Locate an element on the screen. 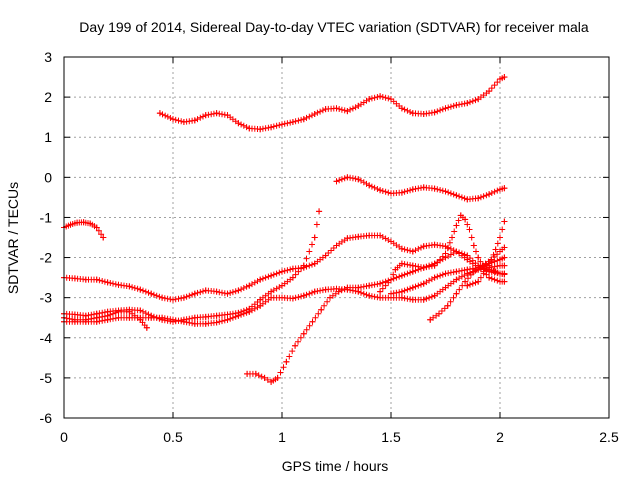 The height and width of the screenshot is (480, 640). y-tick-label: 2 is located at coordinates (48, 97).